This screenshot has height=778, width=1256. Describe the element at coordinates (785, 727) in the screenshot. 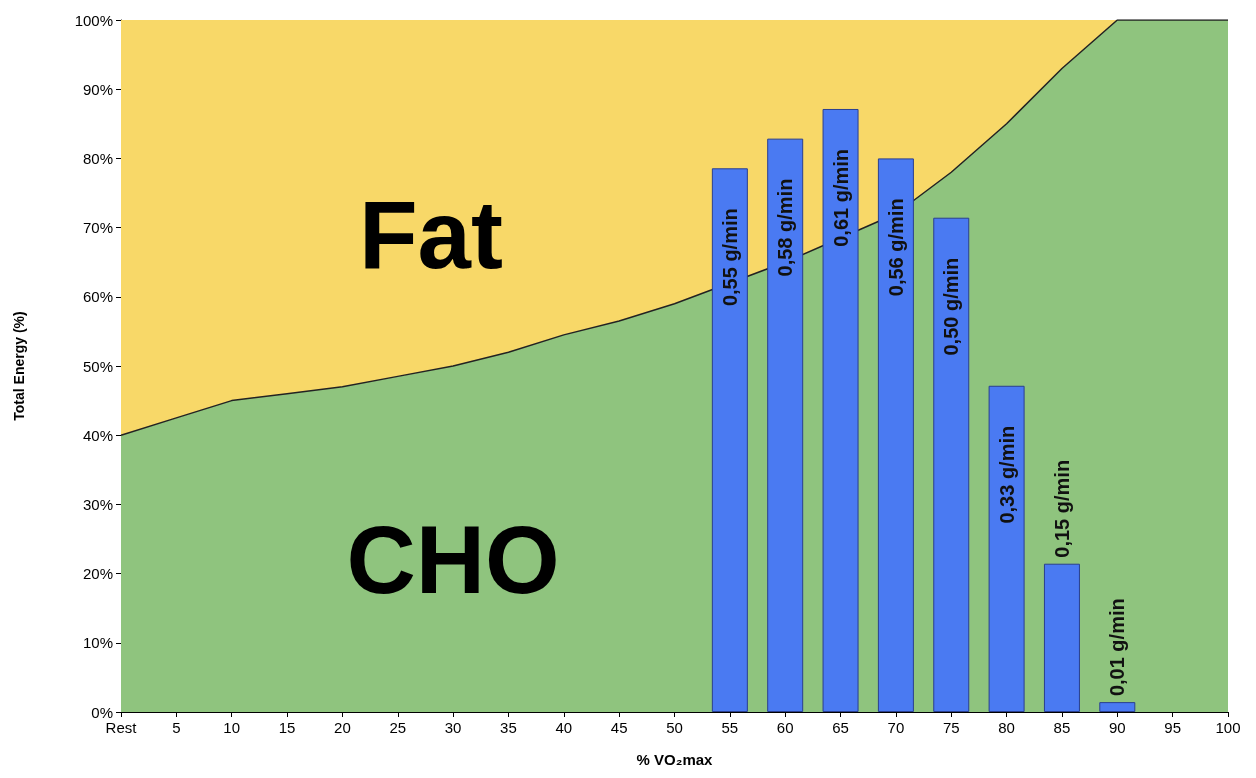

I see `x-tick-label: 60` at that location.